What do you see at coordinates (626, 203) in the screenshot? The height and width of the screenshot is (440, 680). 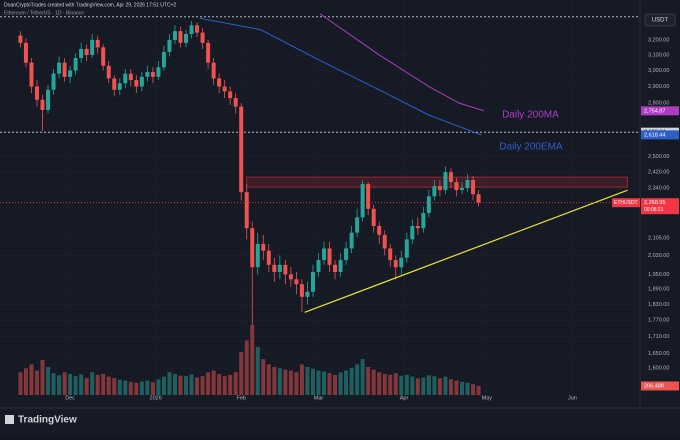 I see `symbol-label: ETHUSDT` at bounding box center [626, 203].